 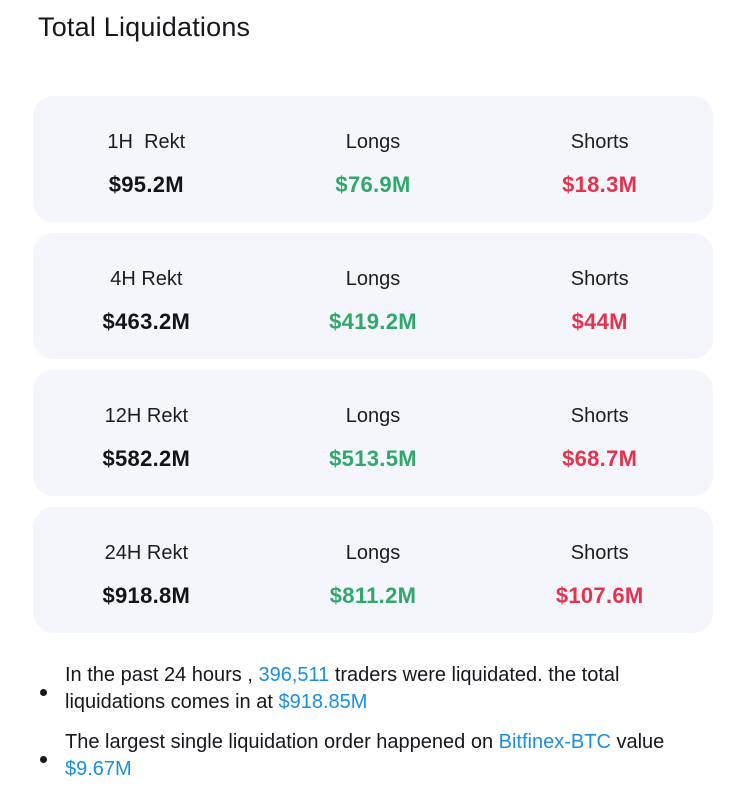 I want to click on shorts-value: $18.3M, so click(x=600, y=184).